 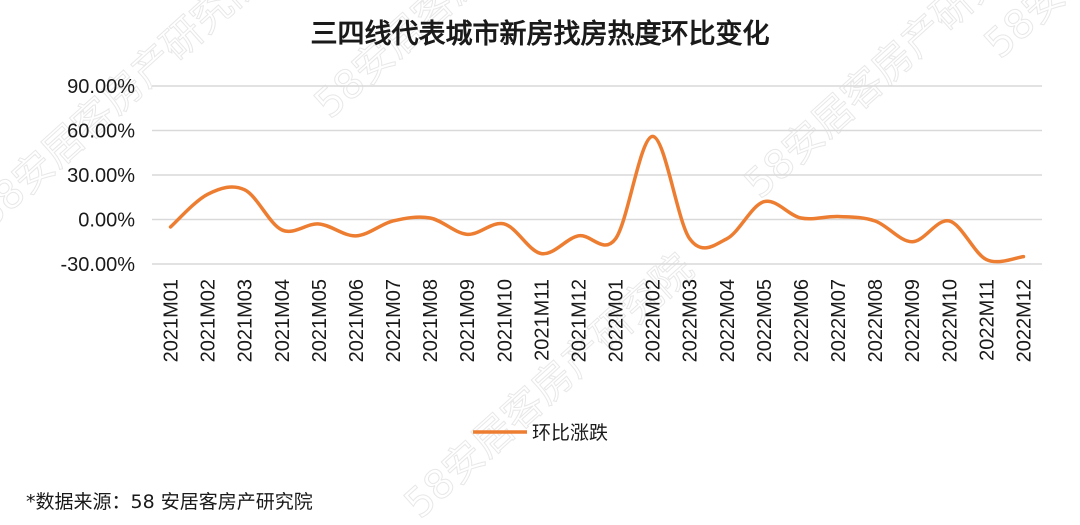 I want to click on x-tick-label: 2021M06, so click(x=357, y=320).